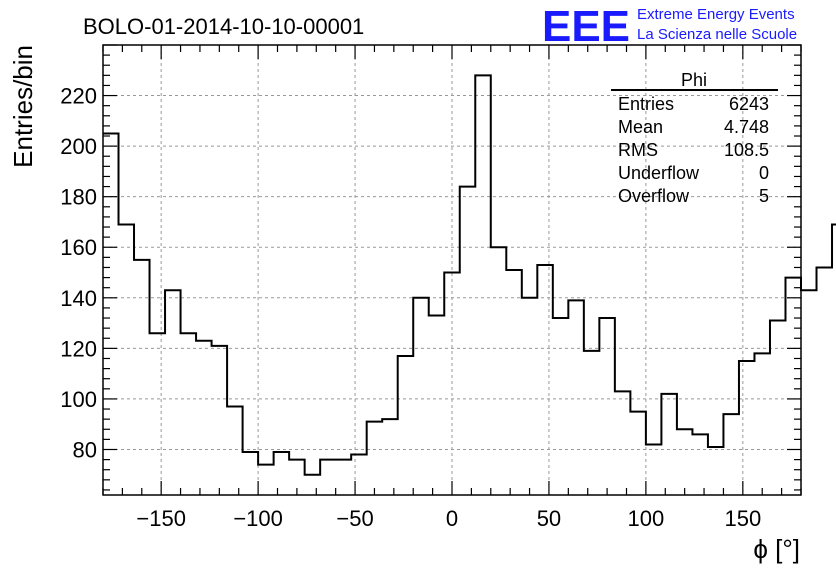  Describe the element at coordinates (586, 26) in the screenshot. I see `logo-mark: EEE` at that location.